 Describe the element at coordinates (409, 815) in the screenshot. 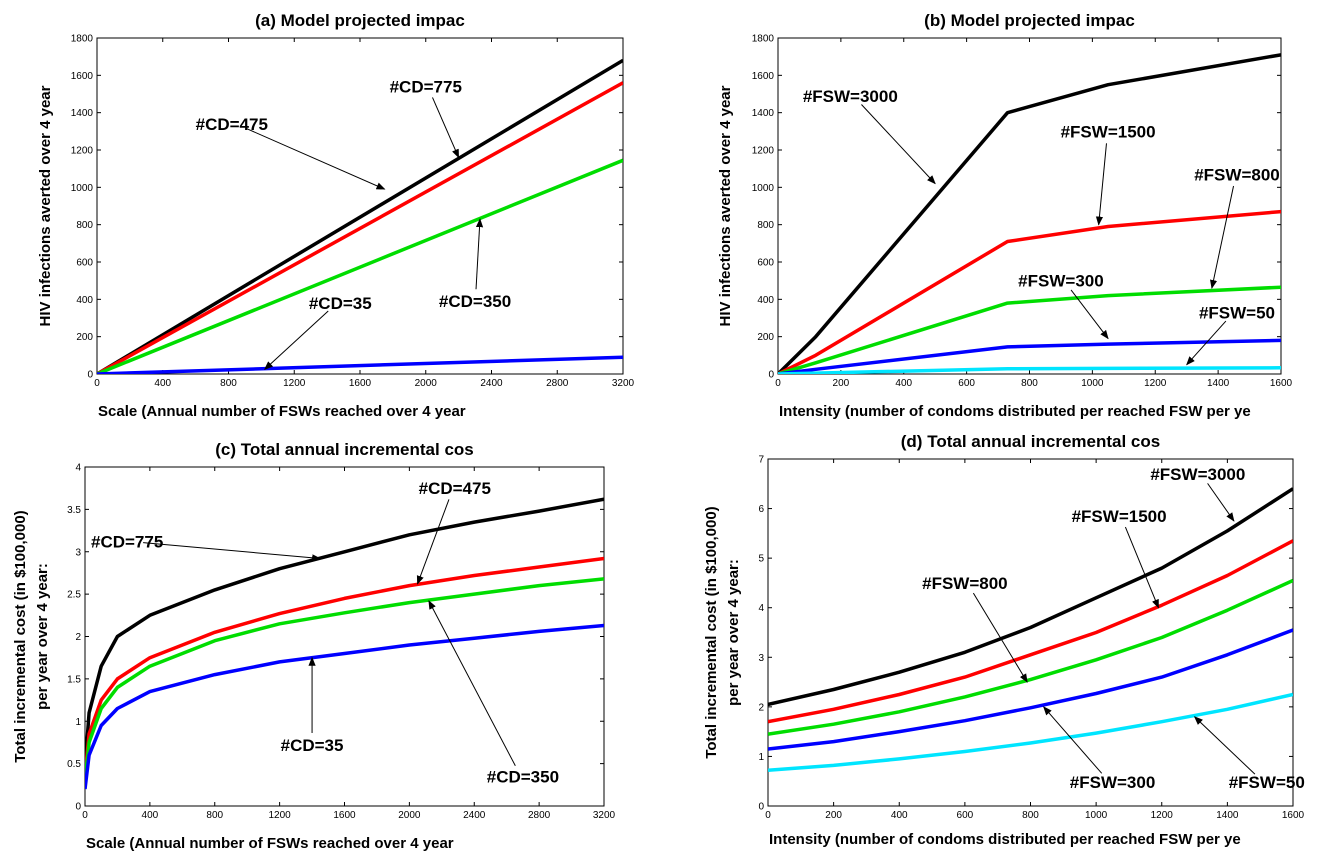

I see `x-tick-label: 2000` at that location.